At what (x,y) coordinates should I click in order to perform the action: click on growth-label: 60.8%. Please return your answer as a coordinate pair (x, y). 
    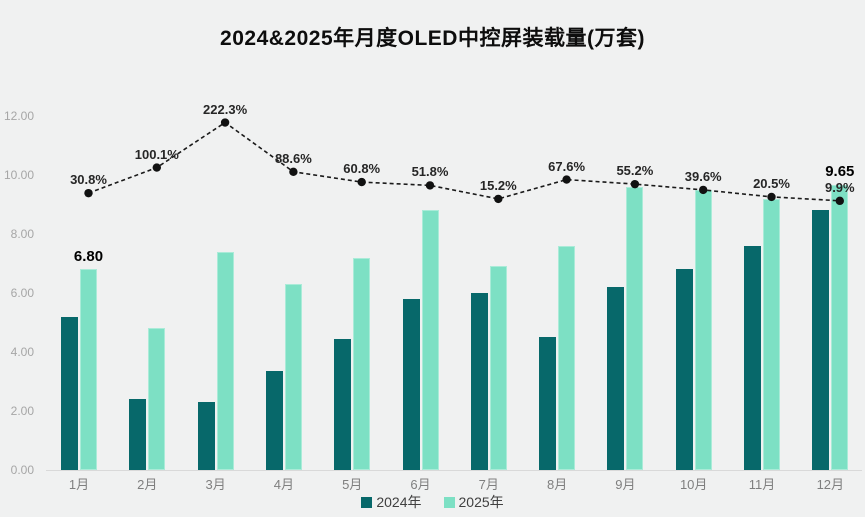
    Looking at the image, I should click on (362, 169).